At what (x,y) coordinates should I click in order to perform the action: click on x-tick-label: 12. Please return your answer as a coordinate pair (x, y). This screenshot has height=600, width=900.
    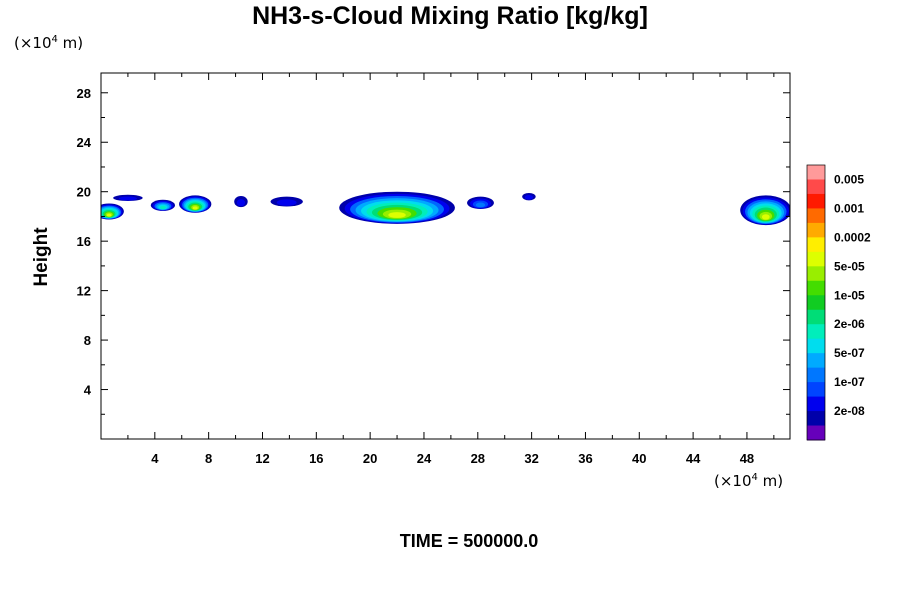
    Looking at the image, I should click on (262, 458).